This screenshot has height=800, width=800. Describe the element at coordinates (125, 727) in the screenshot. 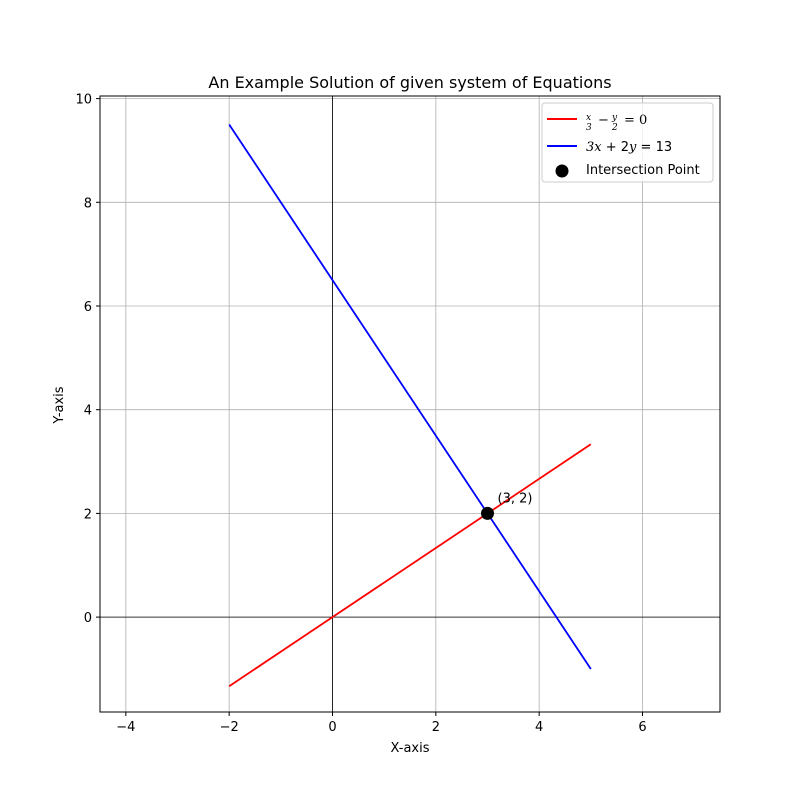

I see `x-tick-label: −4` at that location.